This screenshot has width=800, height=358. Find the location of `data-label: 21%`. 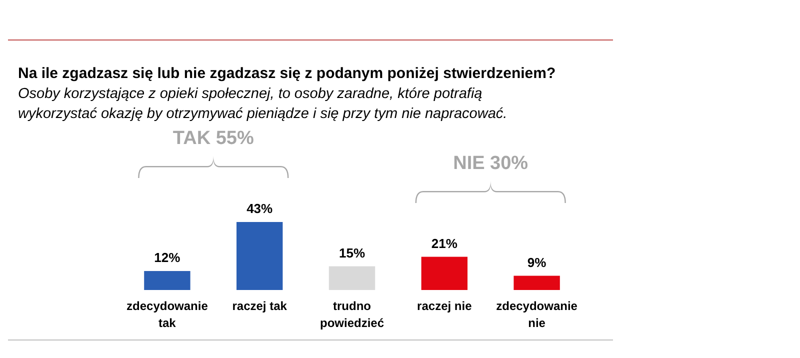

data-label: 21% is located at coordinates (444, 243).